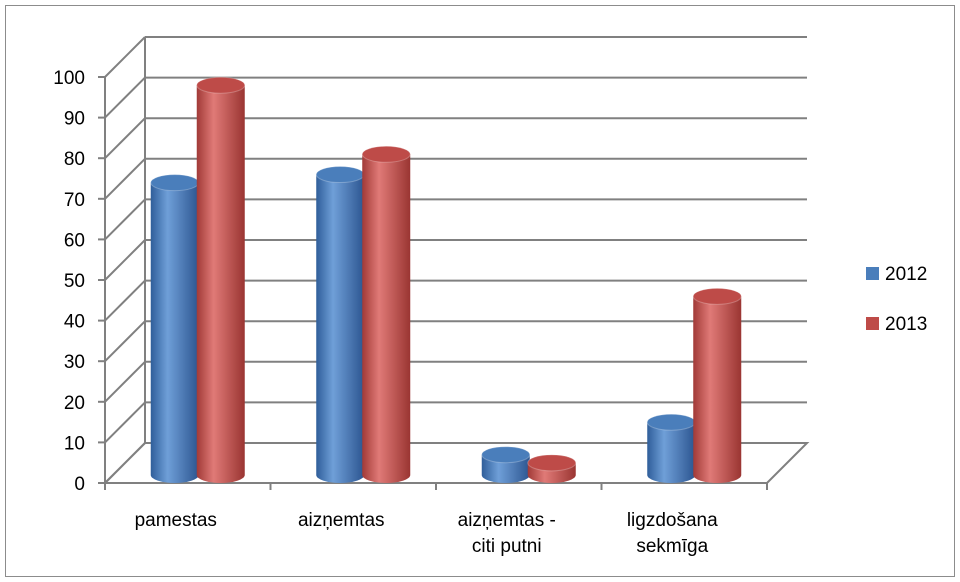 The image size is (960, 582). What do you see at coordinates (74, 159) in the screenshot?
I see `y-tick-label: 80` at bounding box center [74, 159].